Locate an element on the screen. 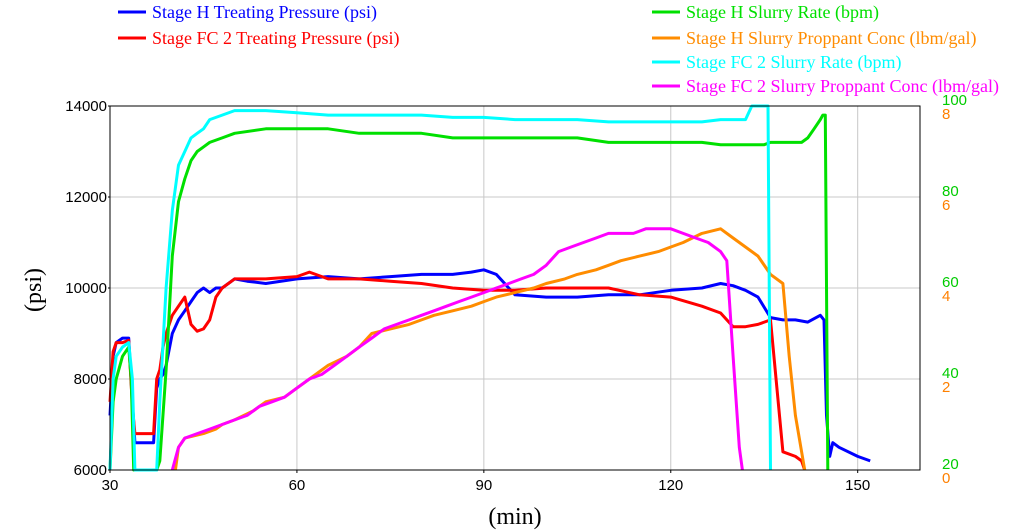 This screenshot has height=531, width=1032. y-axis-label: (psi) is located at coordinates (34, 290).